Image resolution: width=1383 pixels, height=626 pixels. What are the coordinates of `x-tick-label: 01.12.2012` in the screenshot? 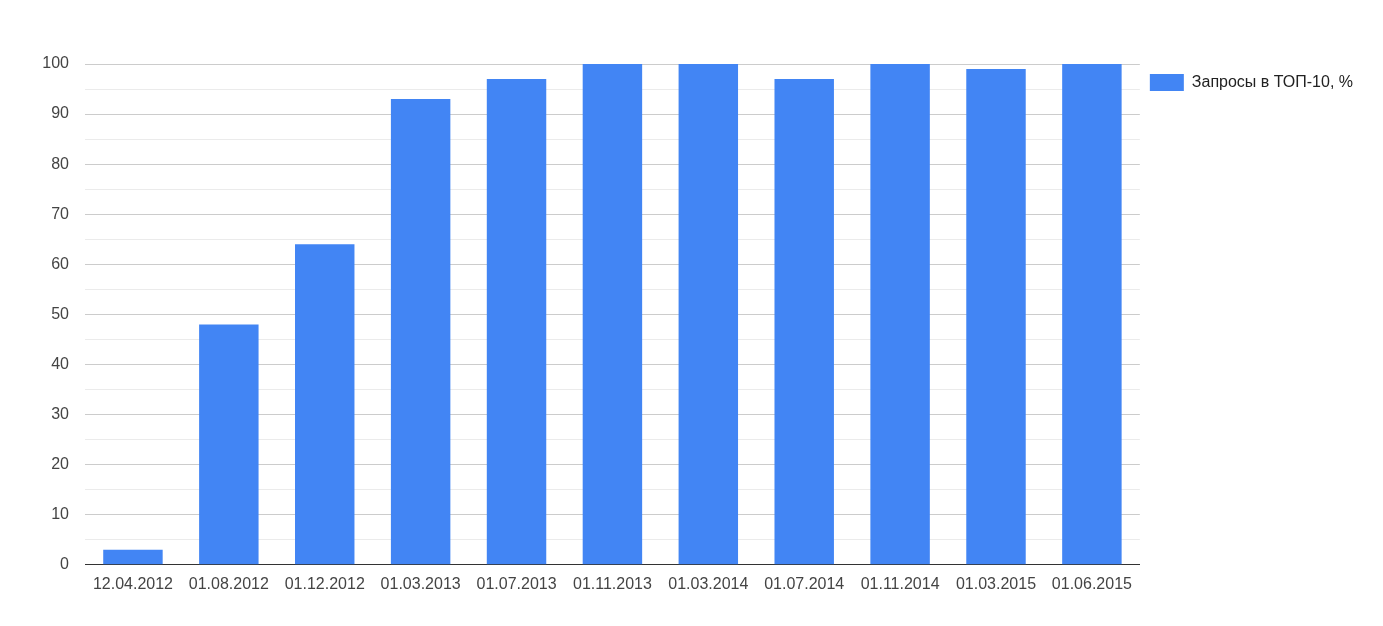 It's located at (324, 583).